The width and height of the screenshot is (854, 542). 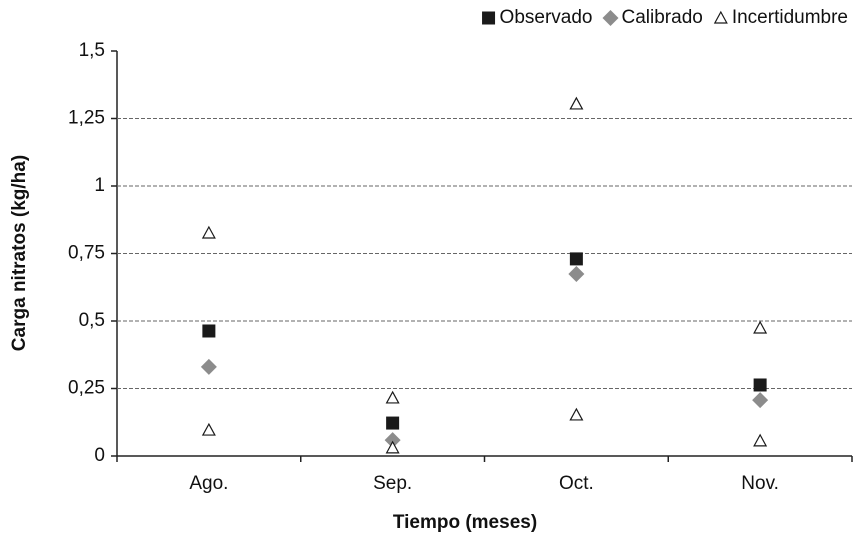 What do you see at coordinates (662, 17) in the screenshot?
I see `legend-label: Calibrado` at bounding box center [662, 17].